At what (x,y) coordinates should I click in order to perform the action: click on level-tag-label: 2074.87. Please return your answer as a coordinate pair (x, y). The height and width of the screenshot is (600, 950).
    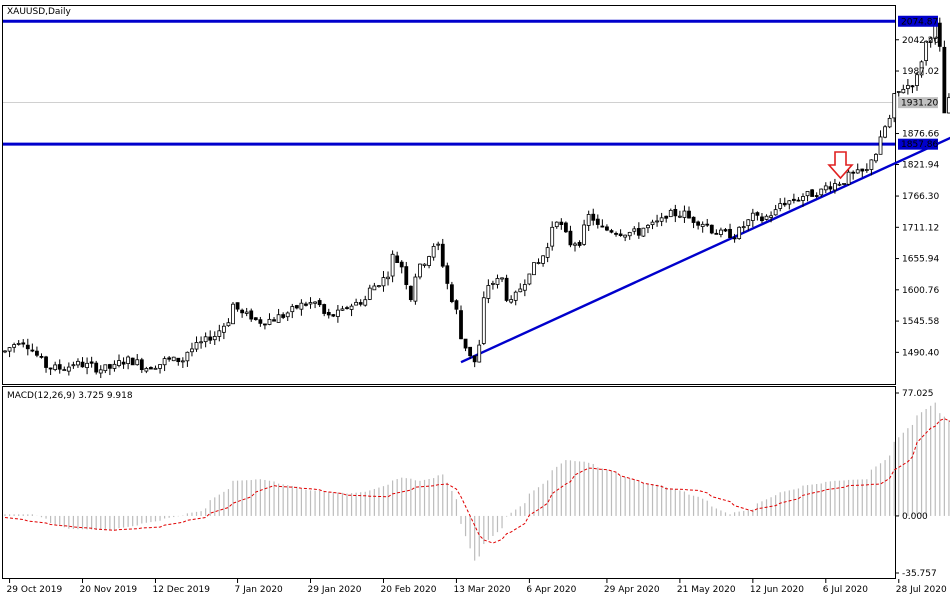
    Looking at the image, I should click on (919, 22).